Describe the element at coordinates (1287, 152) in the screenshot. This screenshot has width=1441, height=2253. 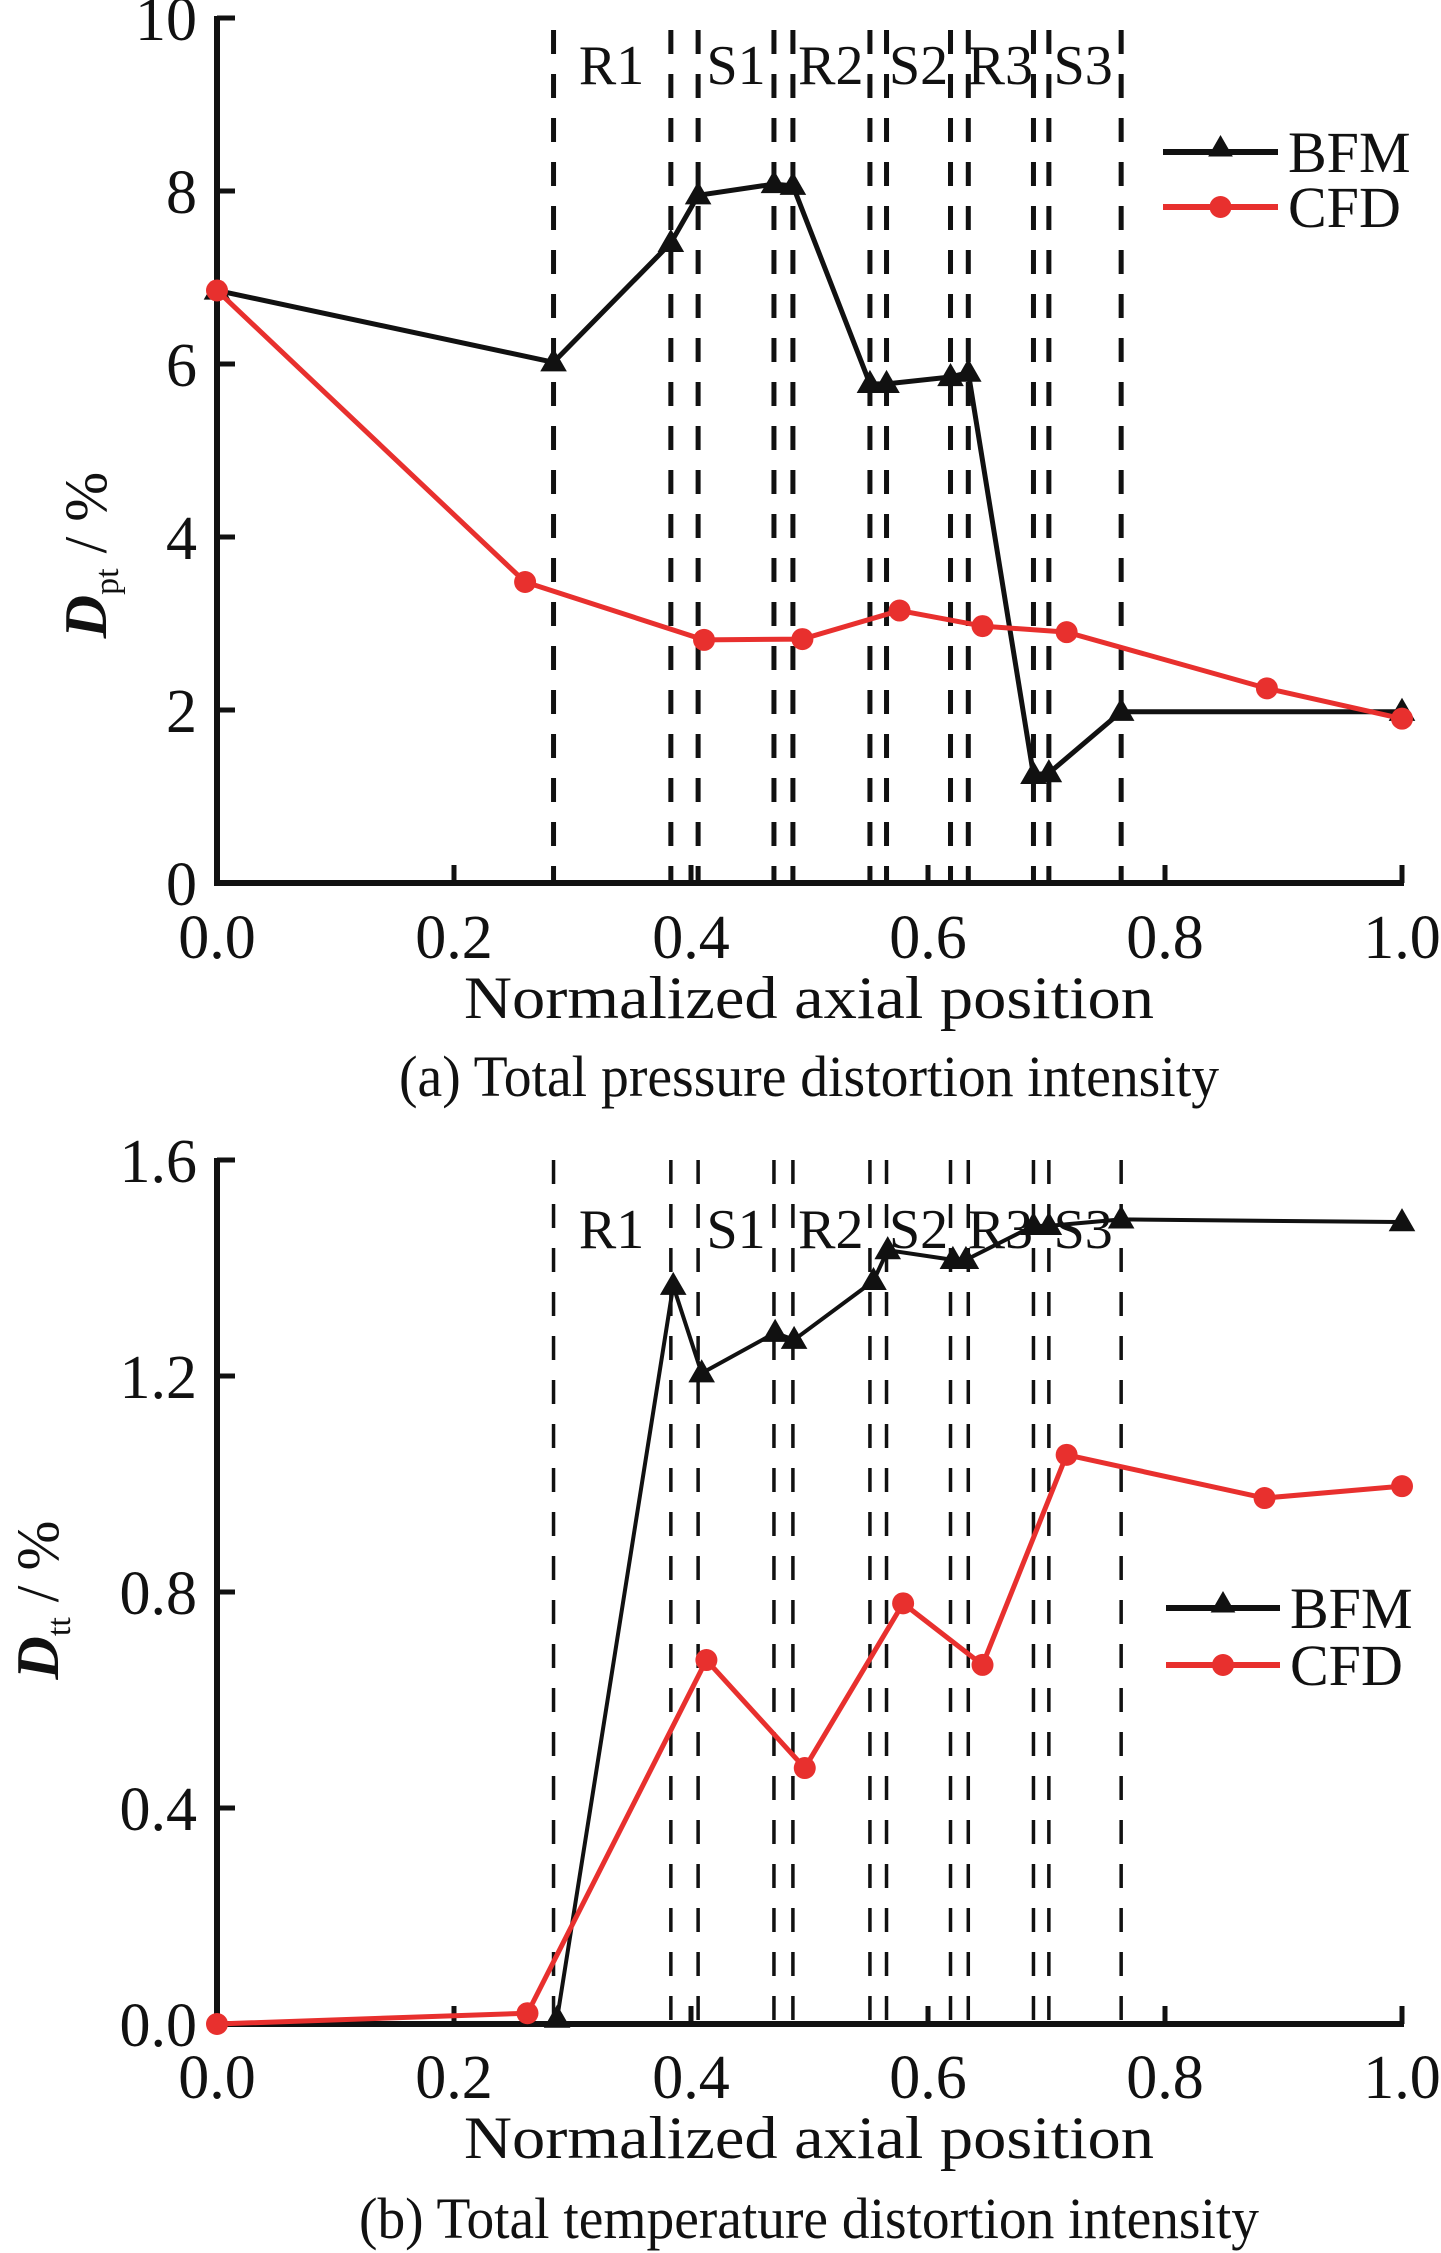
I see `legend-item-bfm: BFM` at that location.